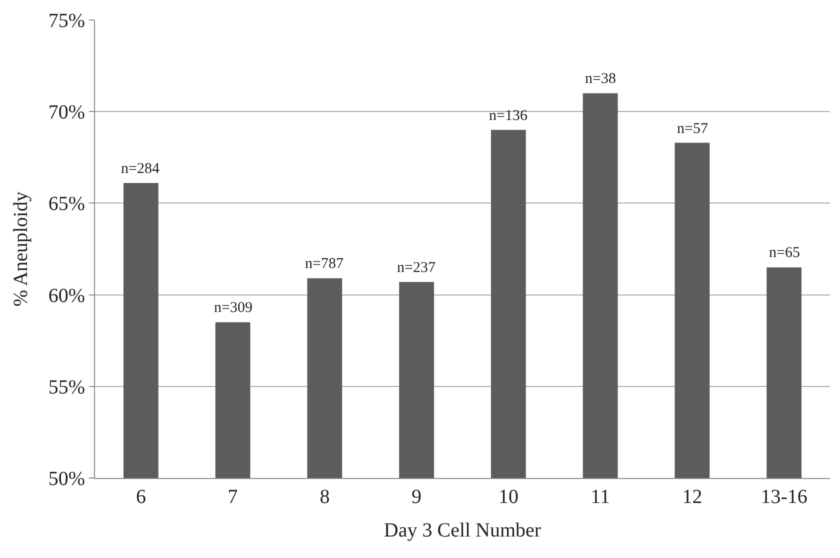  What do you see at coordinates (784, 497) in the screenshot?
I see `x-tick-label: 13-16` at bounding box center [784, 497].